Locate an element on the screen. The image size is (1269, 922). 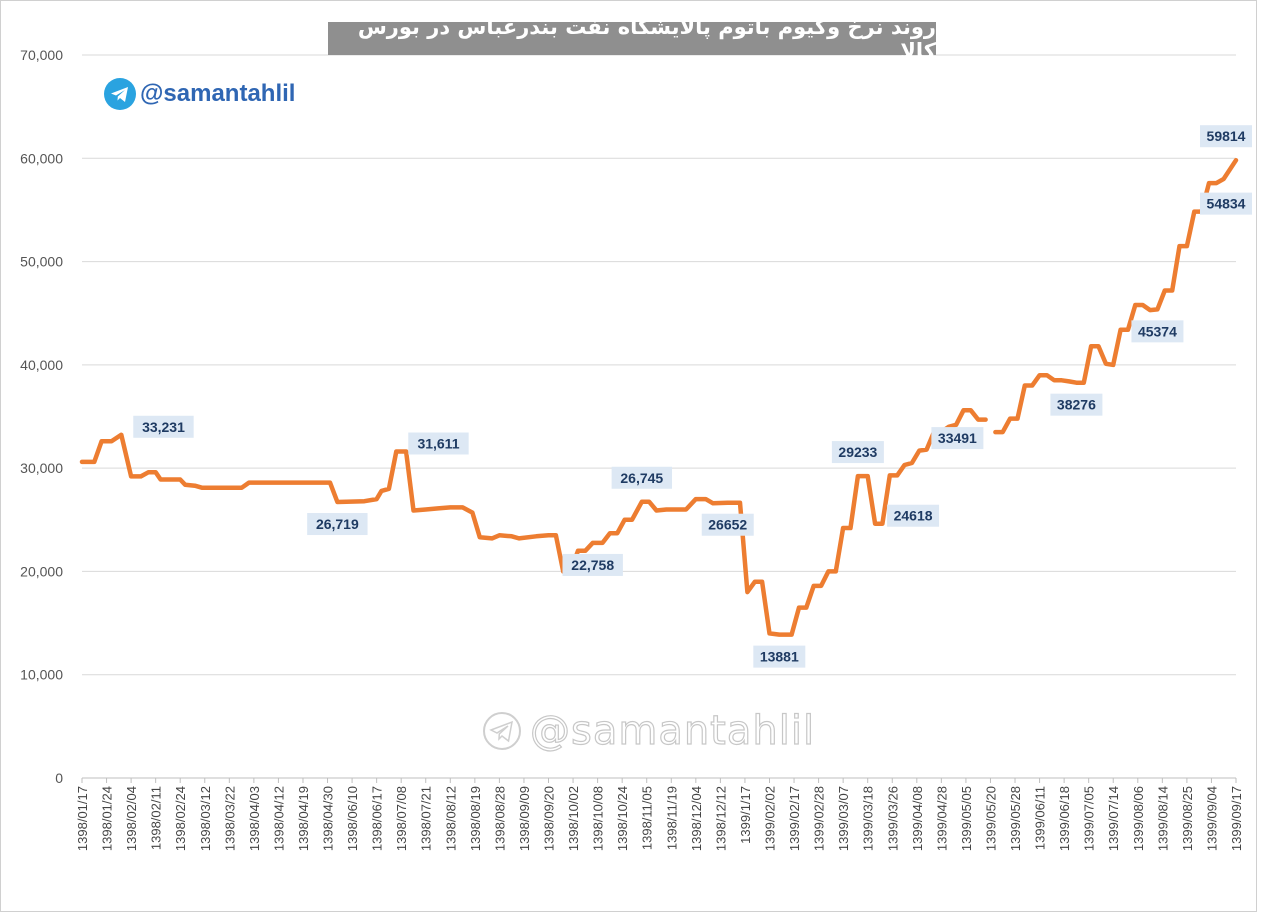
x-tick-label: 1398/04/03 is located at coordinates (254, 818).